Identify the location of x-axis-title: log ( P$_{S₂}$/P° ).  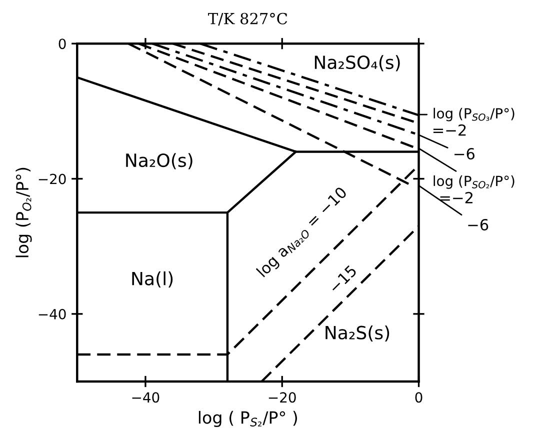
(247, 419).